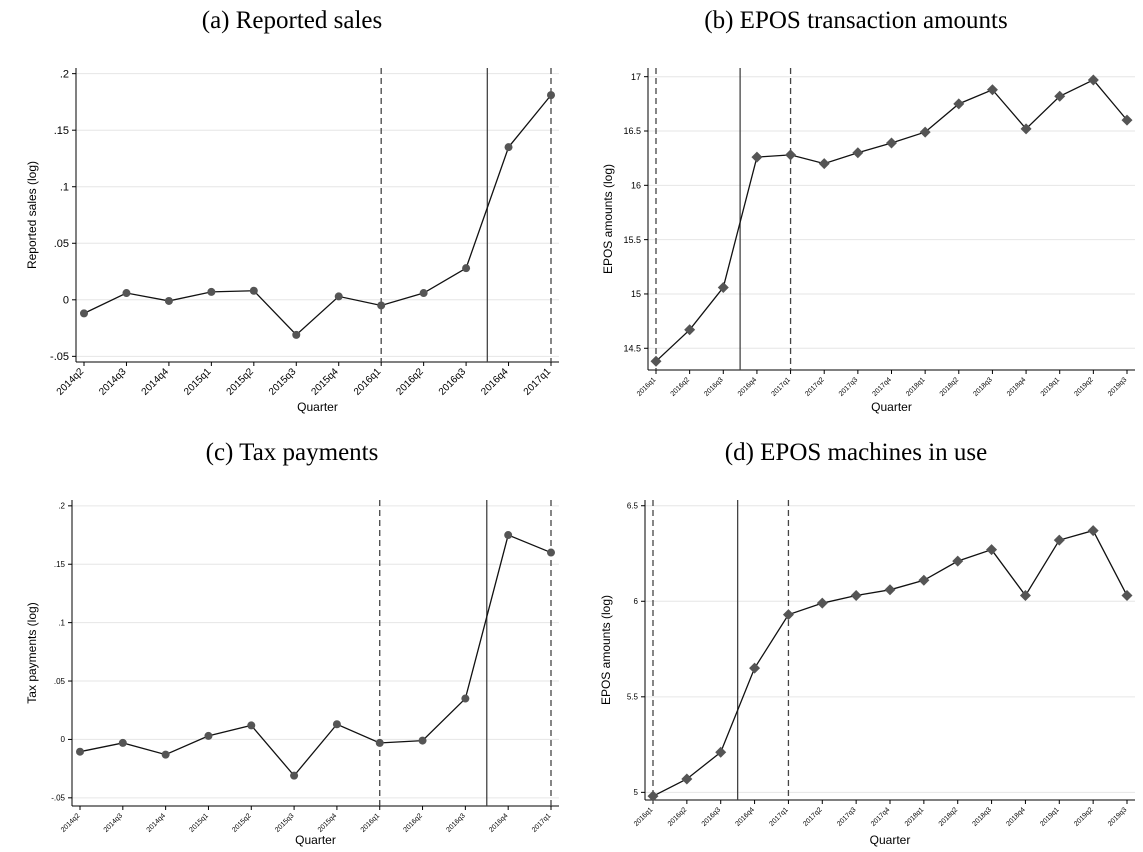 The height and width of the screenshot is (852, 1143). Describe the element at coordinates (315, 840) in the screenshot. I see `x-axis-title: Quarter` at that location.